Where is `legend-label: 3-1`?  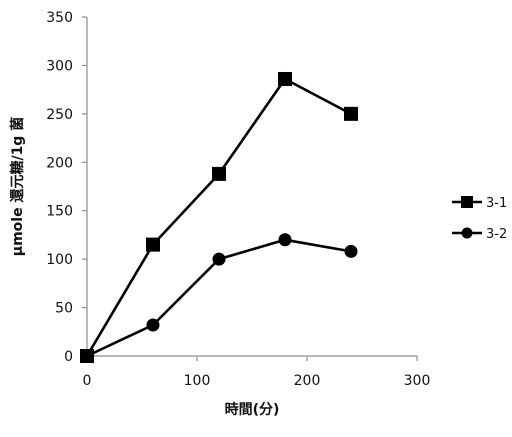
legend-label: 3-1 is located at coordinates (496, 203).